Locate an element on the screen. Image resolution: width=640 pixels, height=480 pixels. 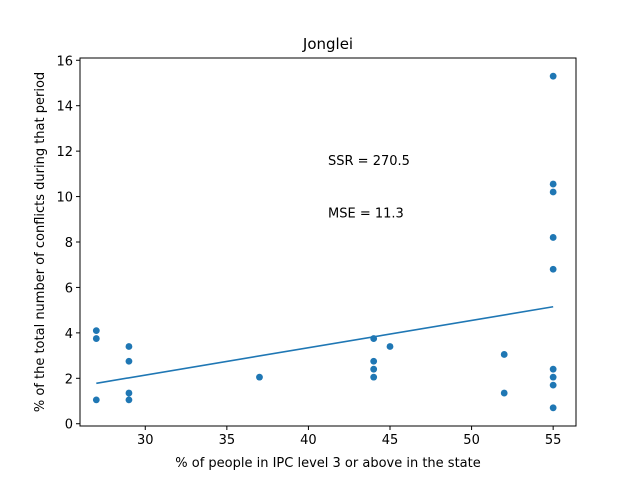
annotations: SSR = 270.5 MSE = 11.3 is located at coordinates (369, 187).